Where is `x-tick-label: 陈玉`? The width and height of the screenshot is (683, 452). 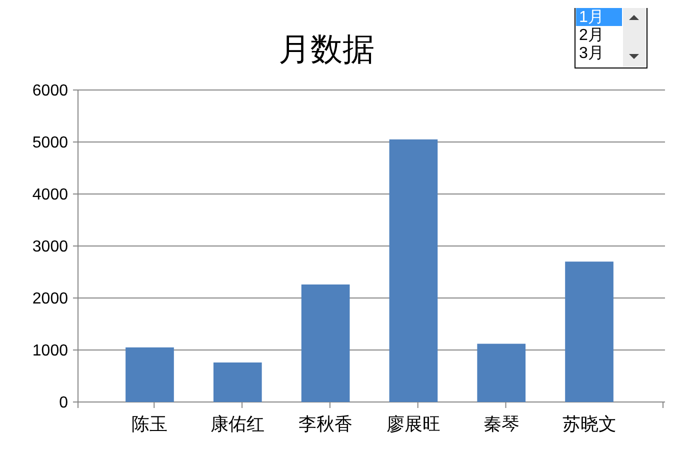 x-tick-label: 陈玉 is located at coordinates (150, 424).